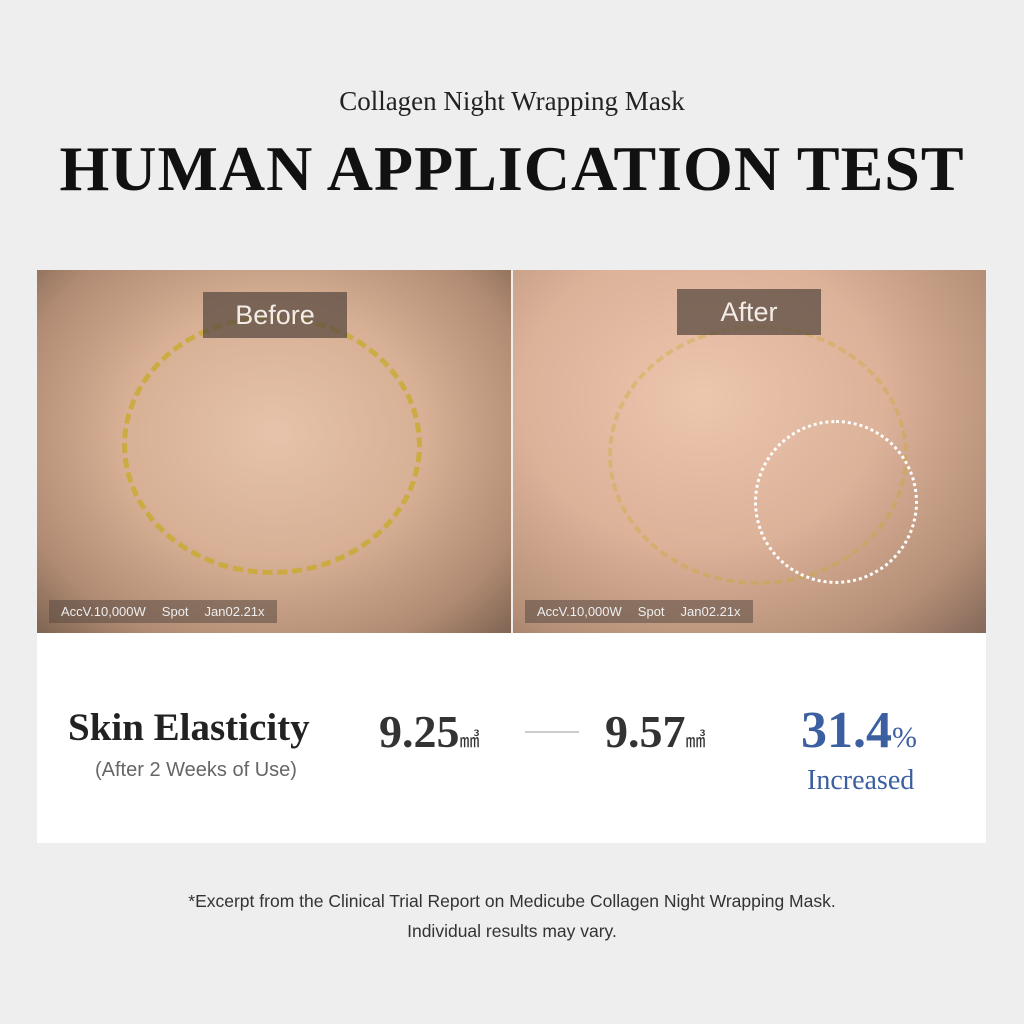 This screenshot has width=1024, height=1024. Describe the element at coordinates (552, 732) in the screenshot. I see `arrow-icon` at that location.